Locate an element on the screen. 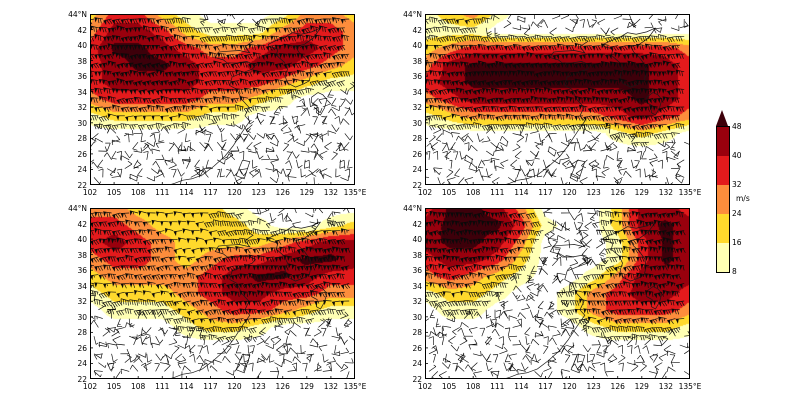 This screenshot has width=800, height=400. panel-bottom-right is located at coordinates (557, 293).